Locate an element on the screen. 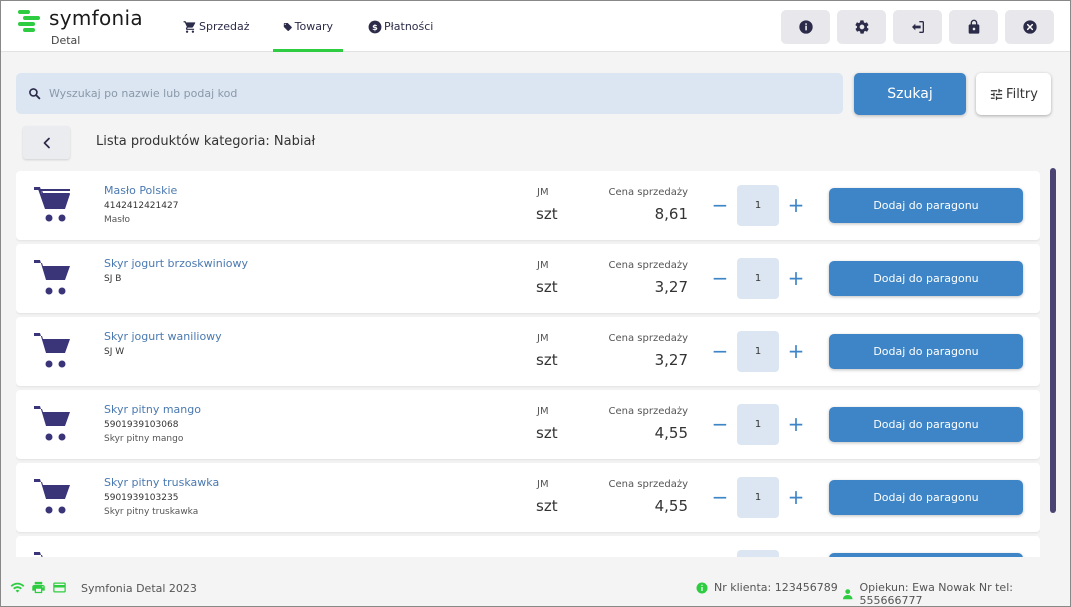 This screenshot has width=1071, height=607. lock-button is located at coordinates (973, 27).